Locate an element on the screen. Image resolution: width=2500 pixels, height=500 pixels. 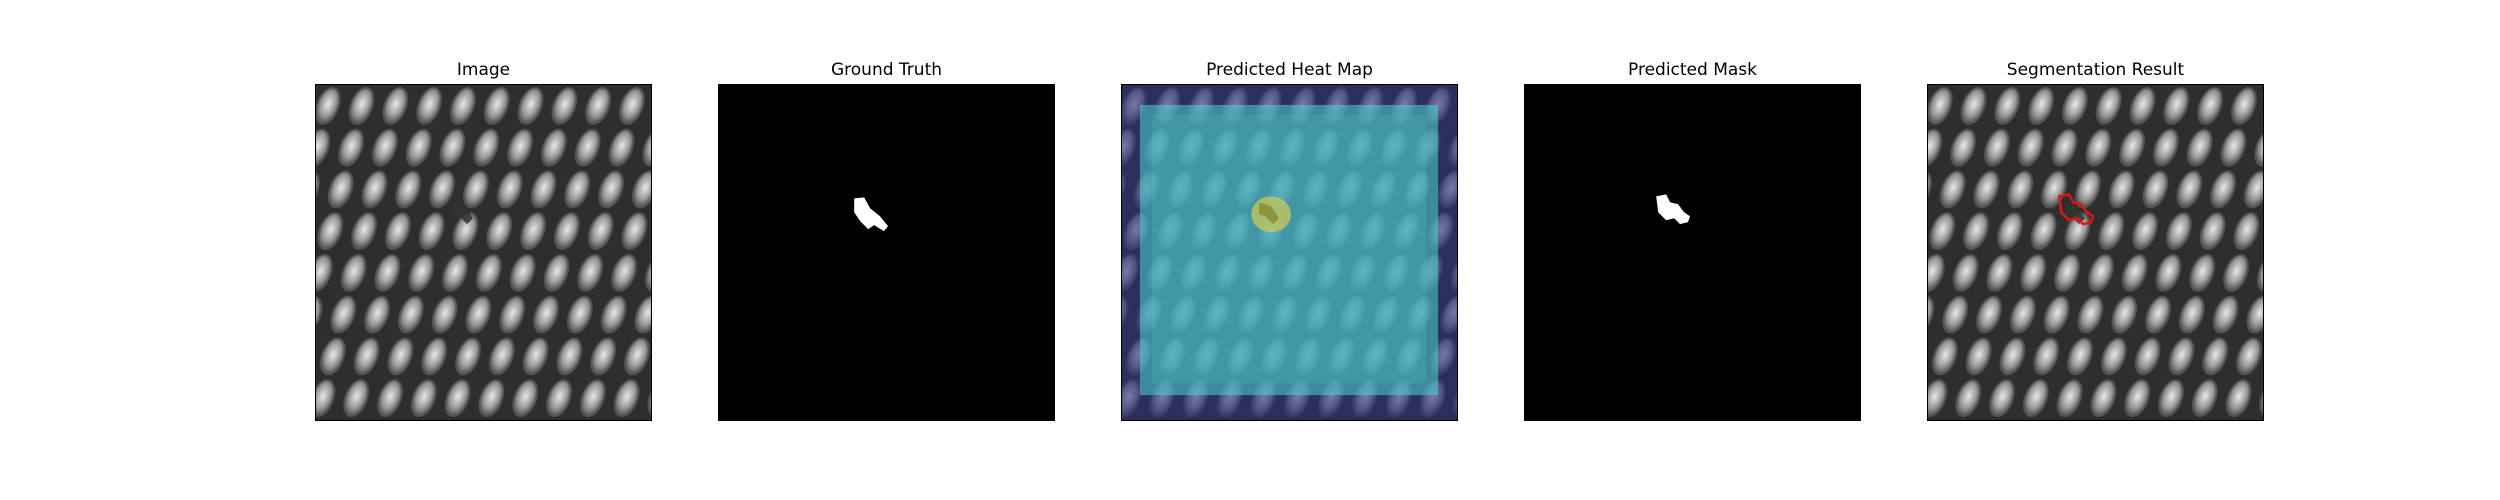
predicted-mask is located at coordinates (1692, 252).